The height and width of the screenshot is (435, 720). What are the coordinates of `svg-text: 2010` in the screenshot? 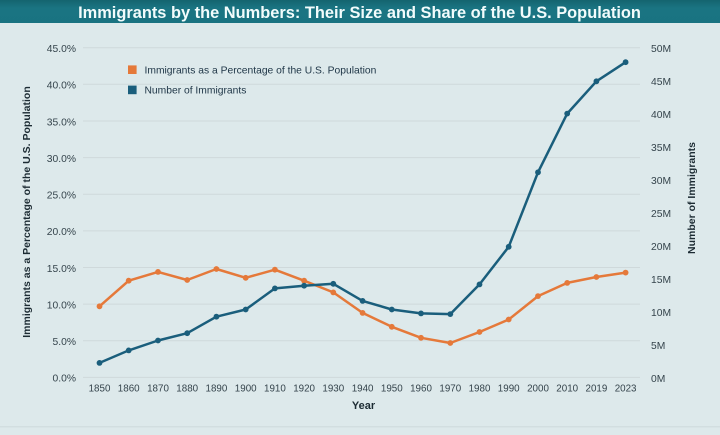 It's located at (567, 388).